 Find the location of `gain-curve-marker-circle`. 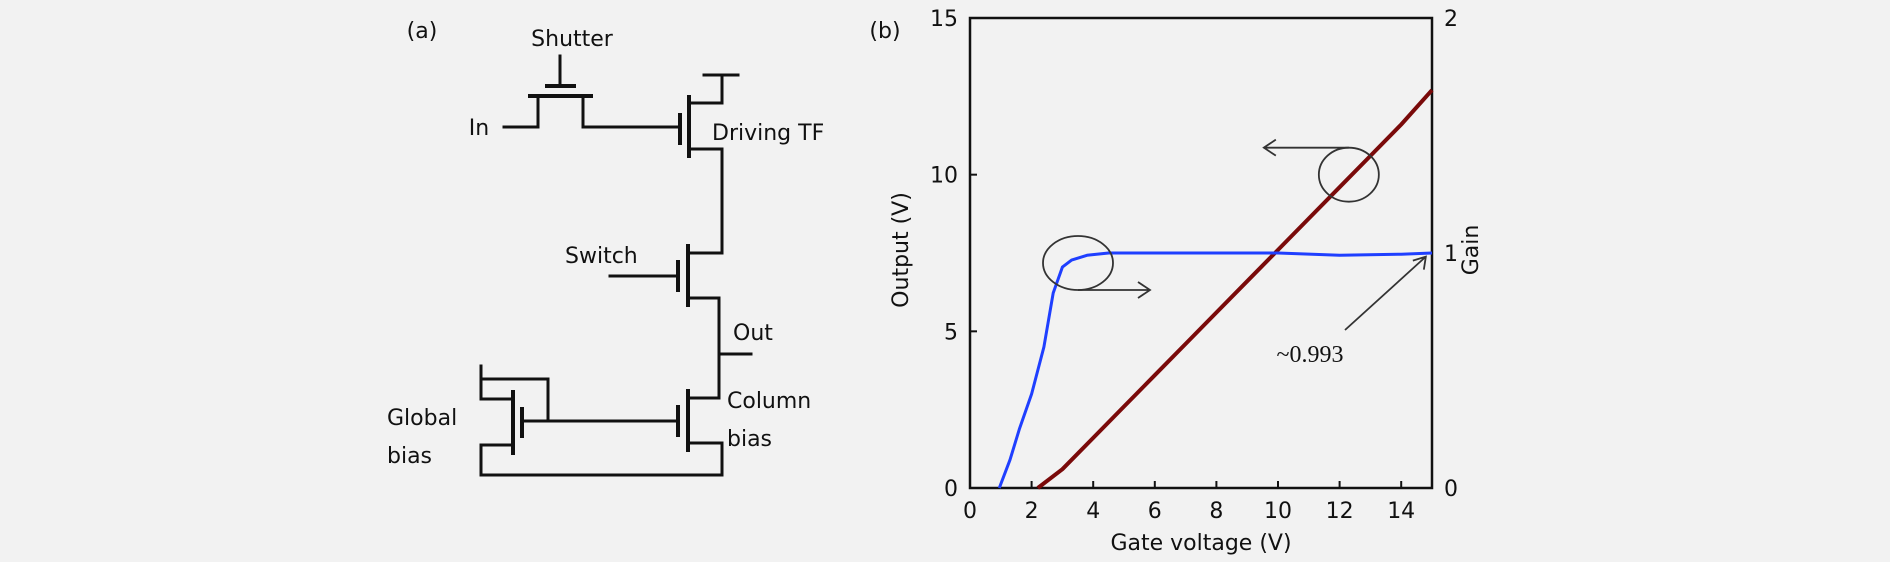

gain-curve-marker-circle is located at coordinates (1078, 263).